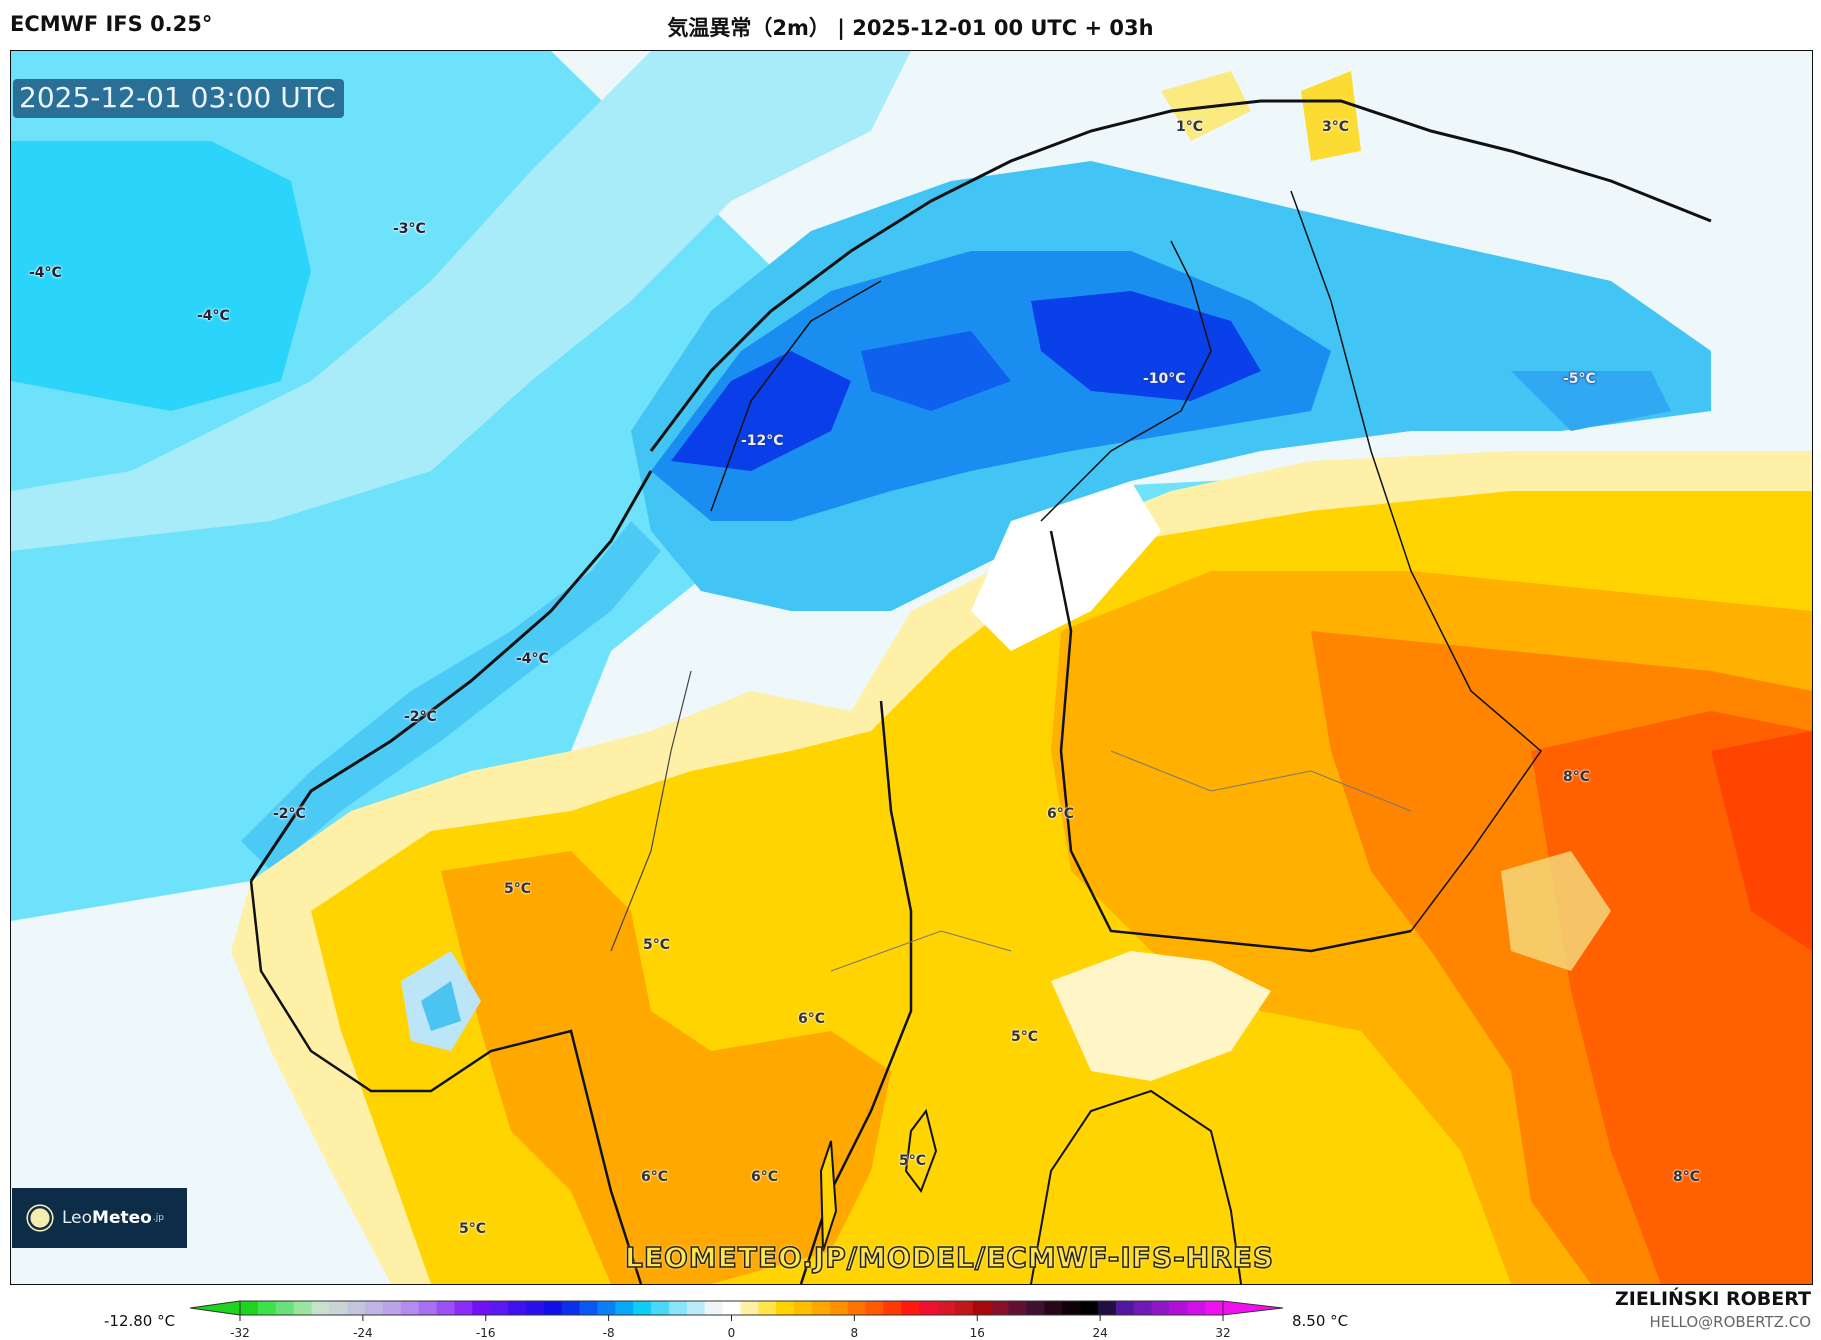  What do you see at coordinates (122, 1218) in the screenshot?
I see `logo-text-bold: Meteo` at bounding box center [122, 1218].